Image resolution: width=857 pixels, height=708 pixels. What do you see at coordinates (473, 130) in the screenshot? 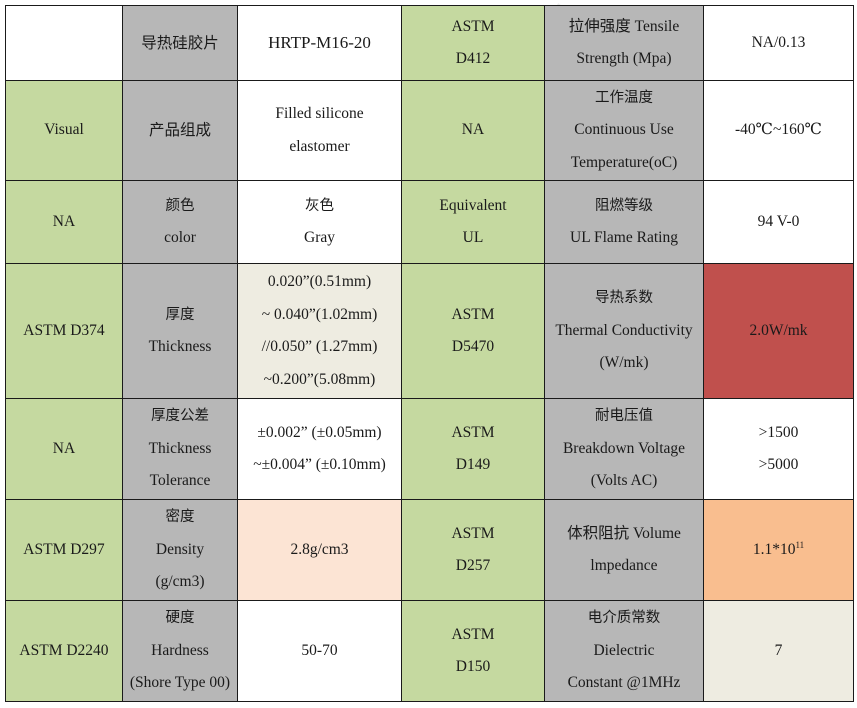
I see `cell-test-method: NA` at bounding box center [473, 130].